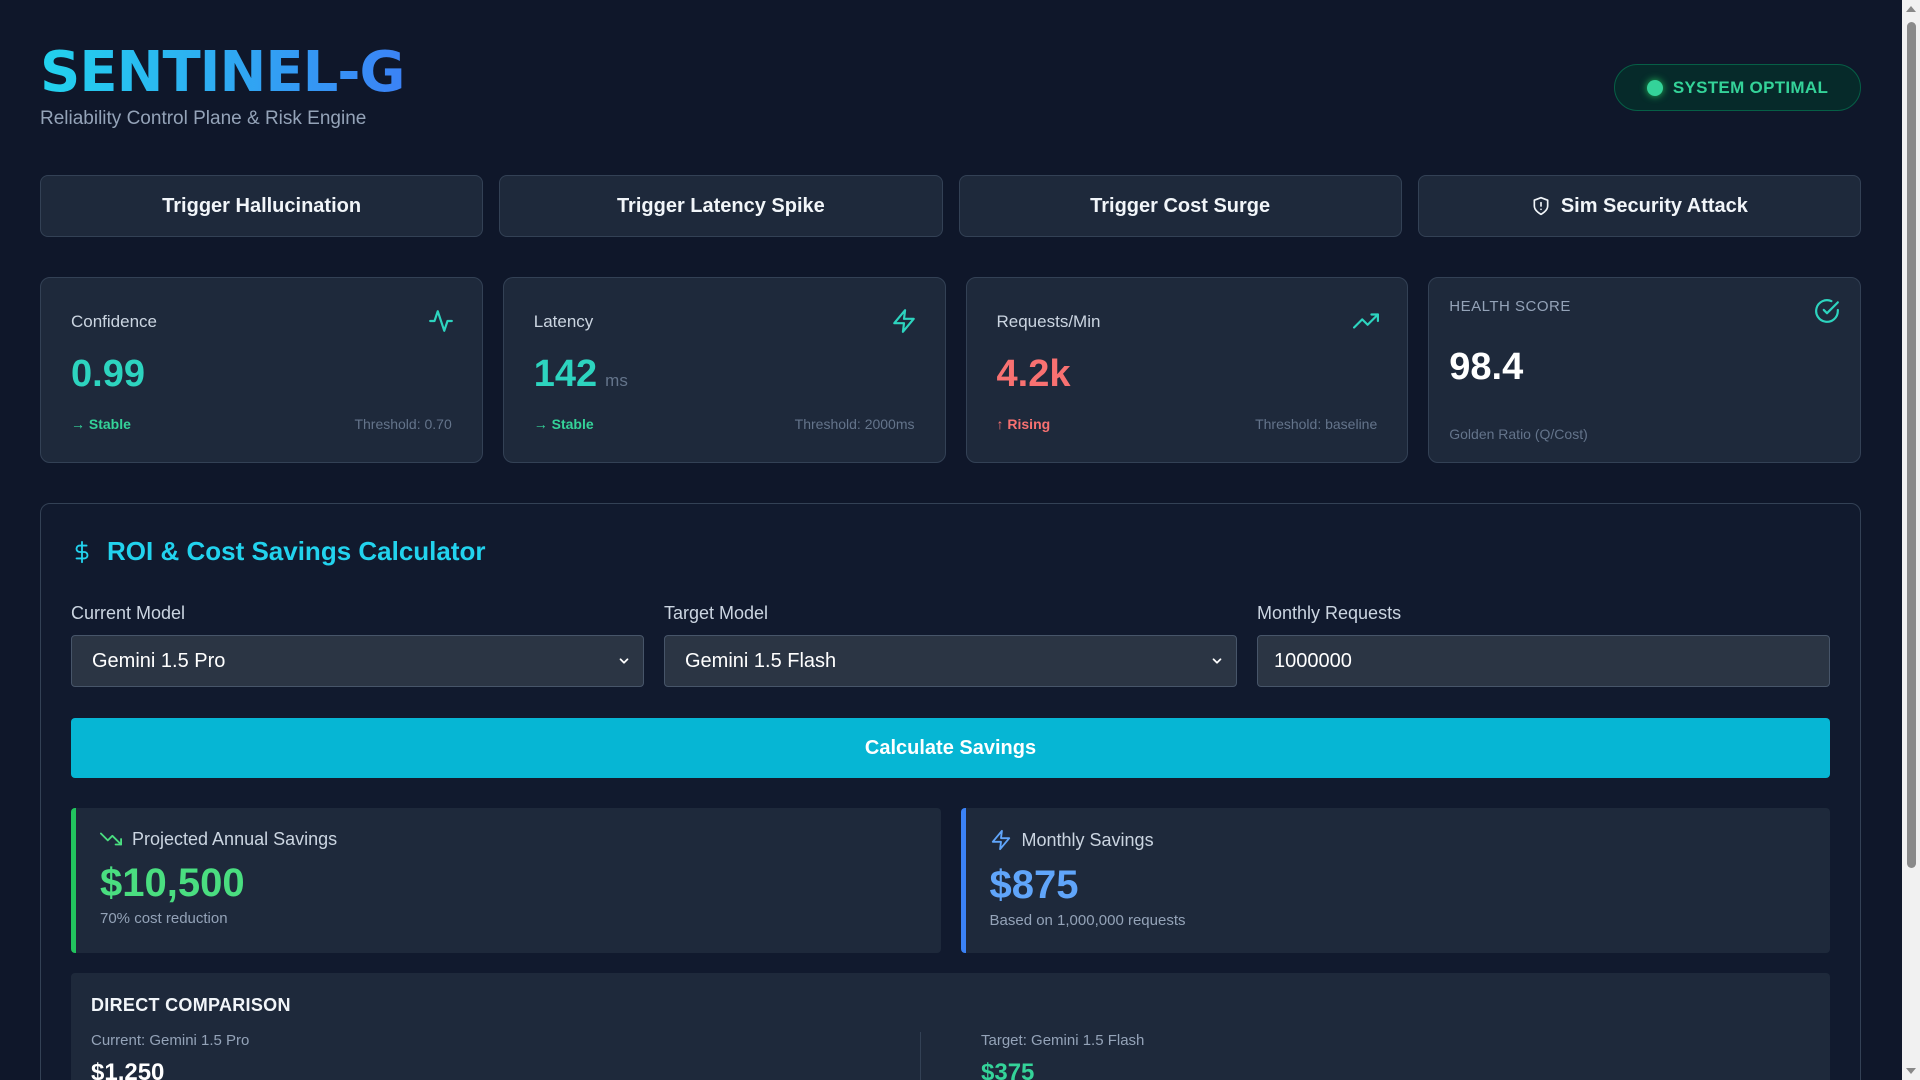 This screenshot has height=1080, width=1920. Describe the element at coordinates (1398, 840) in the screenshot. I see `monthly-savings-header: Monthly Savings` at that location.